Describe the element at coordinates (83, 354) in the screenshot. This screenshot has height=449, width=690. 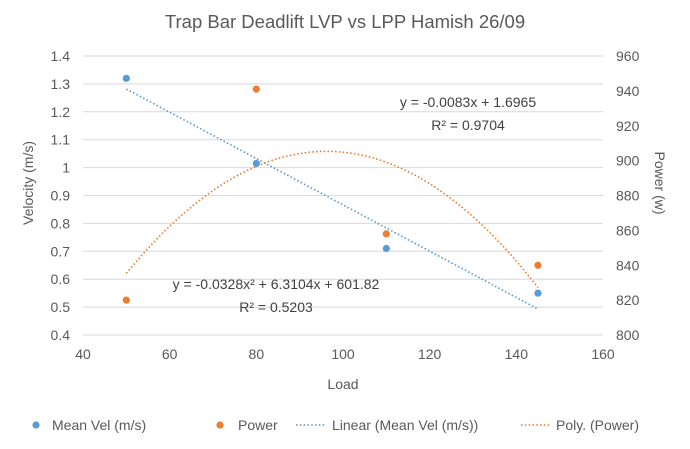
I see `x-tick-label-0: 40` at that location.